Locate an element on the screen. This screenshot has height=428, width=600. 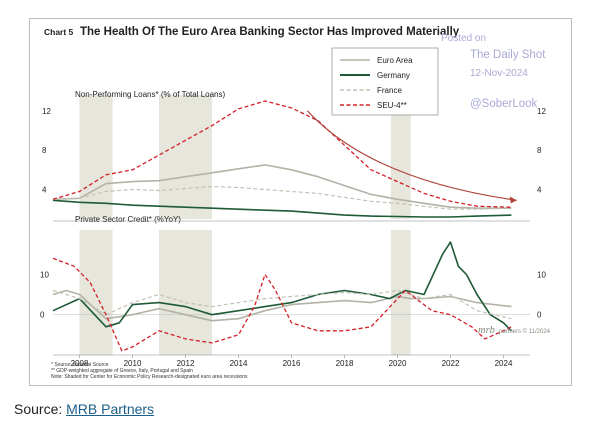
x-tick-label: 2012 is located at coordinates (186, 363).